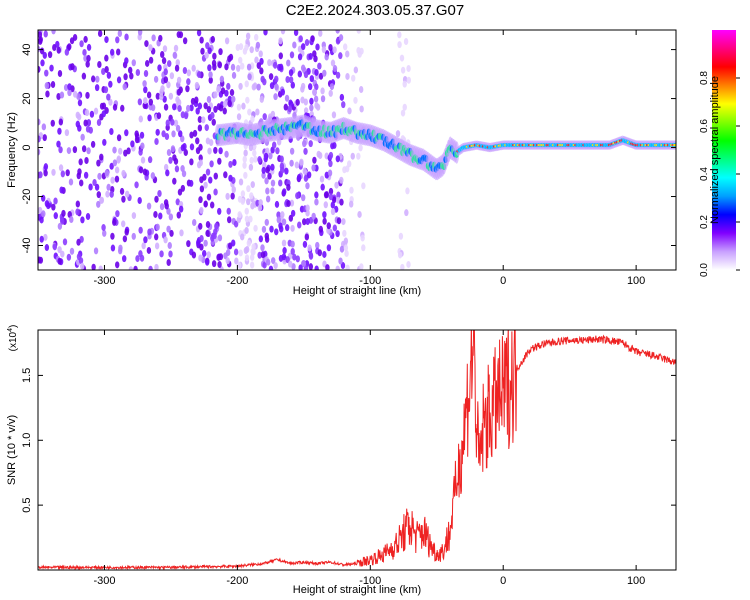 The image size is (750, 600). Describe the element at coordinates (357, 590) in the screenshot. I see `snr-x-label: Height of straight line (km)` at that location.